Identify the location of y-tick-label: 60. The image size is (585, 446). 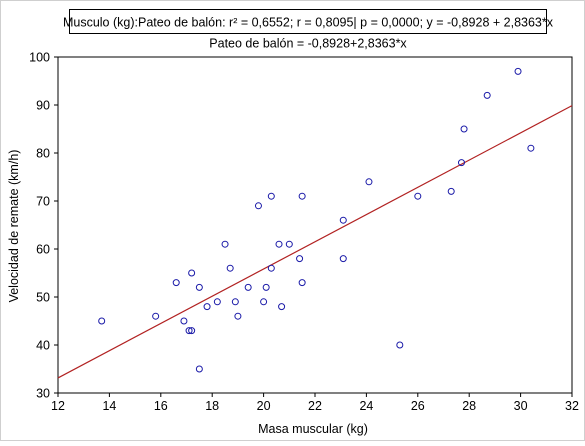
(43, 250).